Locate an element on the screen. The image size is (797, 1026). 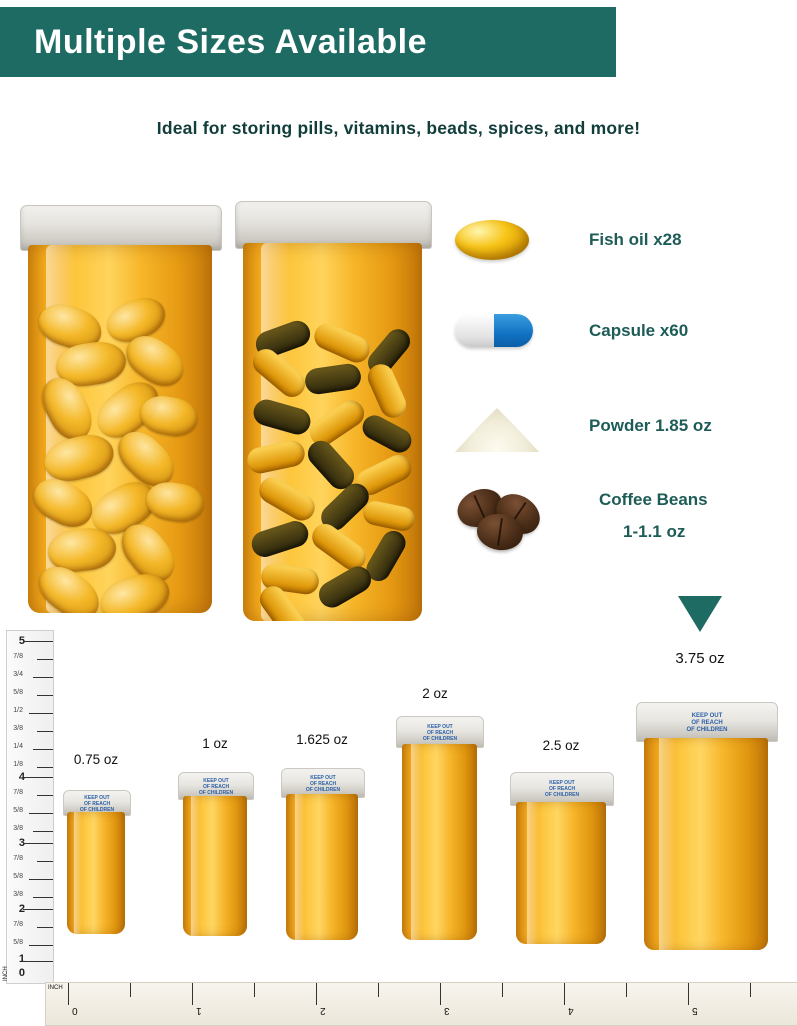
size-capacity-label: 1 oz is located at coordinates (215, 743).